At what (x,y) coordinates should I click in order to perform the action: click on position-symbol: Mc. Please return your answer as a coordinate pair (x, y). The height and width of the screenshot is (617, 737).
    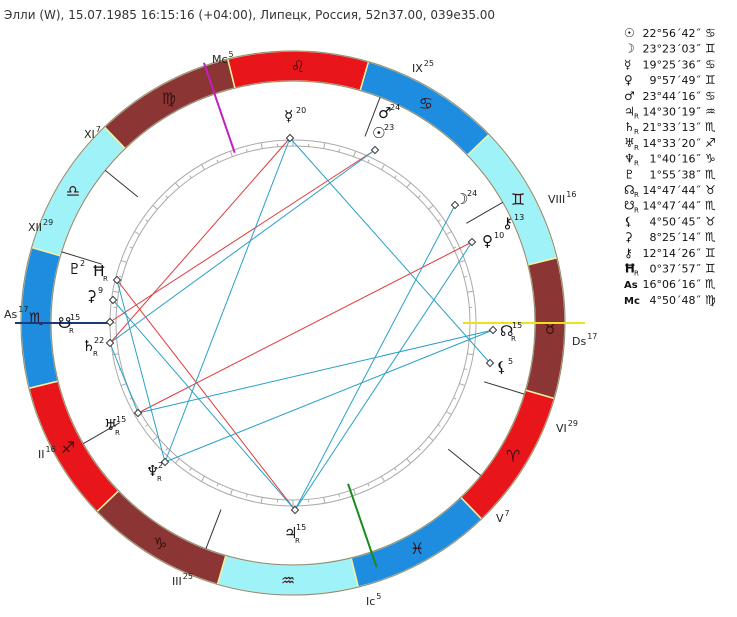
    Looking at the image, I should click on (632, 301).